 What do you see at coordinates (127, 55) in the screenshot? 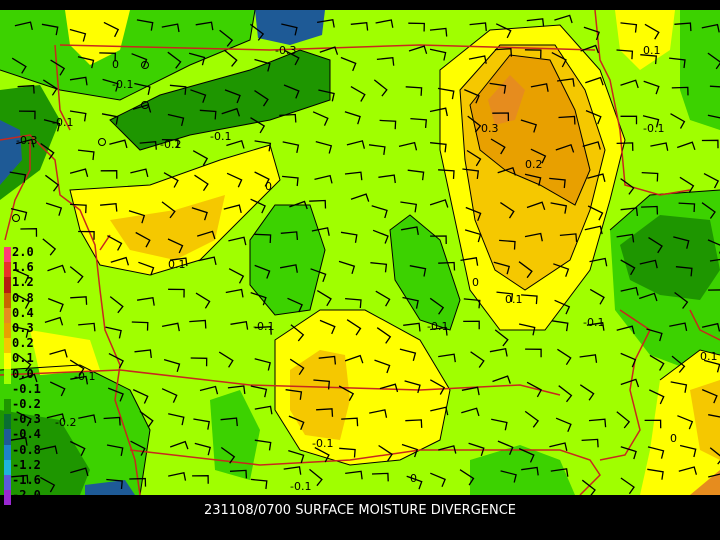
I see `region-neg-upper-left` at bounding box center [127, 55].